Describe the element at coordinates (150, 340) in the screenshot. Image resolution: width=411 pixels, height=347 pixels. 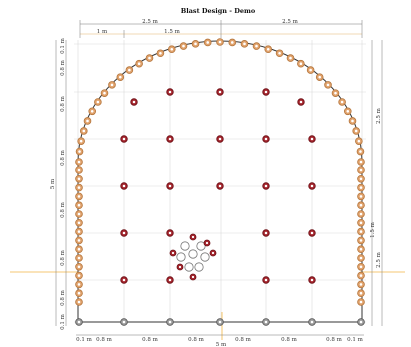
I see `bottom-dim-3: 0.8 m` at that location.